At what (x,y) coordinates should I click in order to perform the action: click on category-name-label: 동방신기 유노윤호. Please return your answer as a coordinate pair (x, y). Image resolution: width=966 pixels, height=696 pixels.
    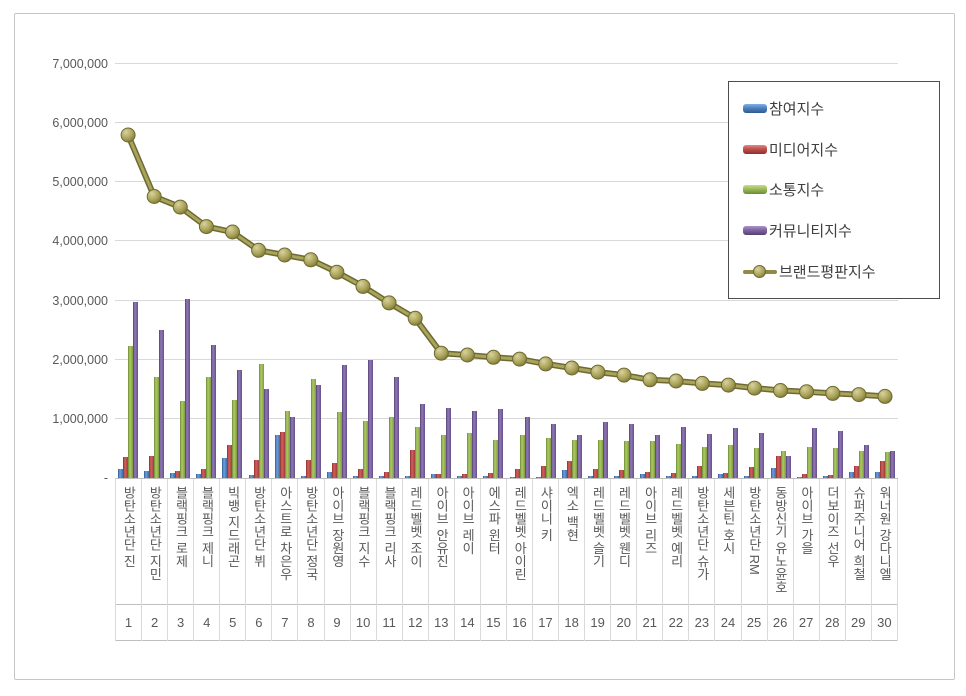
    Looking at the image, I should click on (780, 540).